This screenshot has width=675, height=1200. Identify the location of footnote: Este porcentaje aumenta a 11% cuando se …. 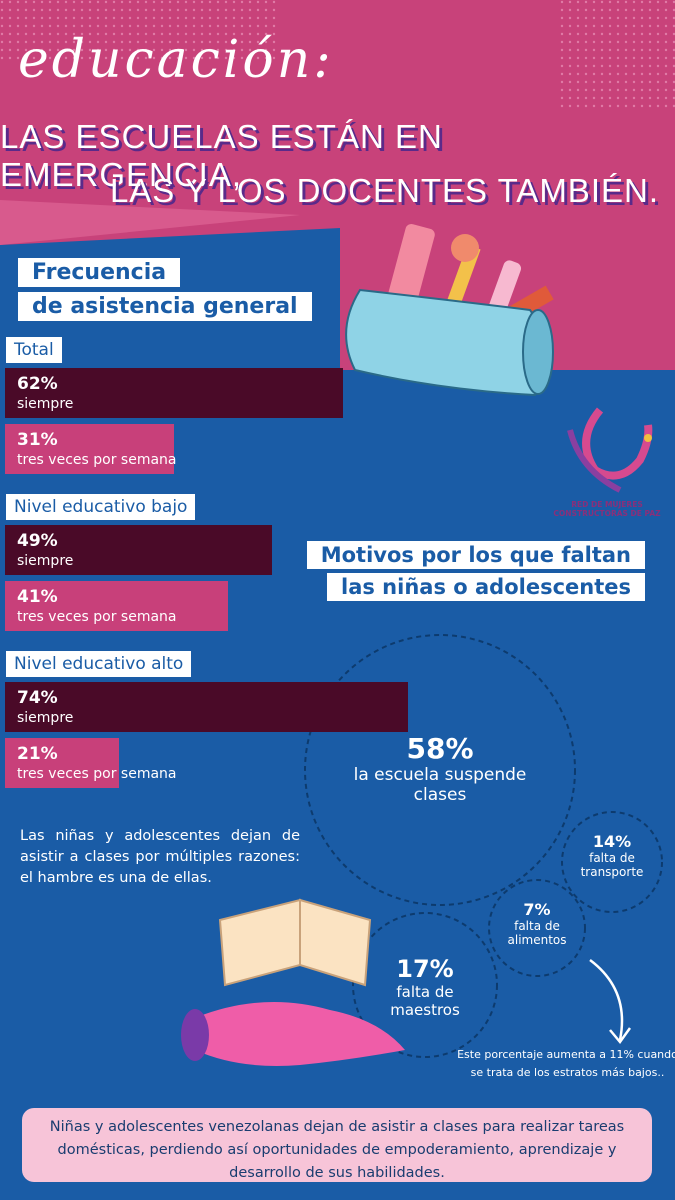
(557, 1063).